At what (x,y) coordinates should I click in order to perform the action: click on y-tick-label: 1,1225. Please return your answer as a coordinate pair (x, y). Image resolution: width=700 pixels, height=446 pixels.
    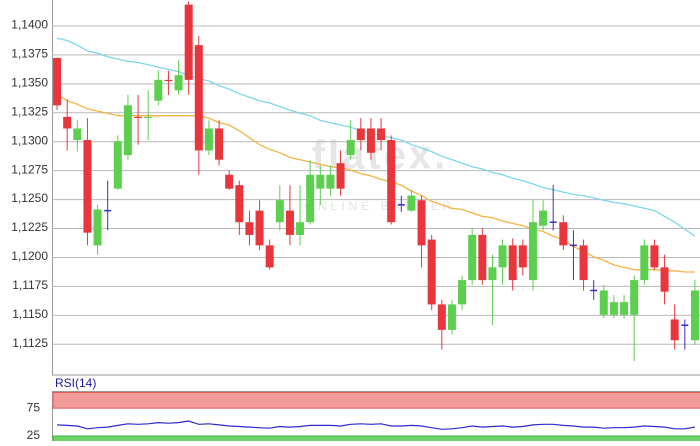
    Looking at the image, I should click on (29, 227).